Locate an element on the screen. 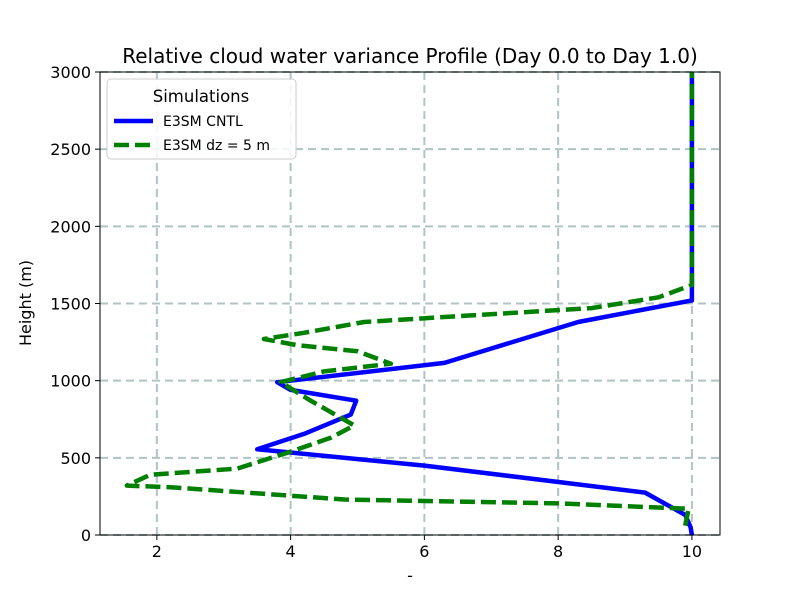 The width and height of the screenshot is (800, 600). legend: Simulations E3SM CNTL E3SM dz = 5 m is located at coordinates (201, 119).